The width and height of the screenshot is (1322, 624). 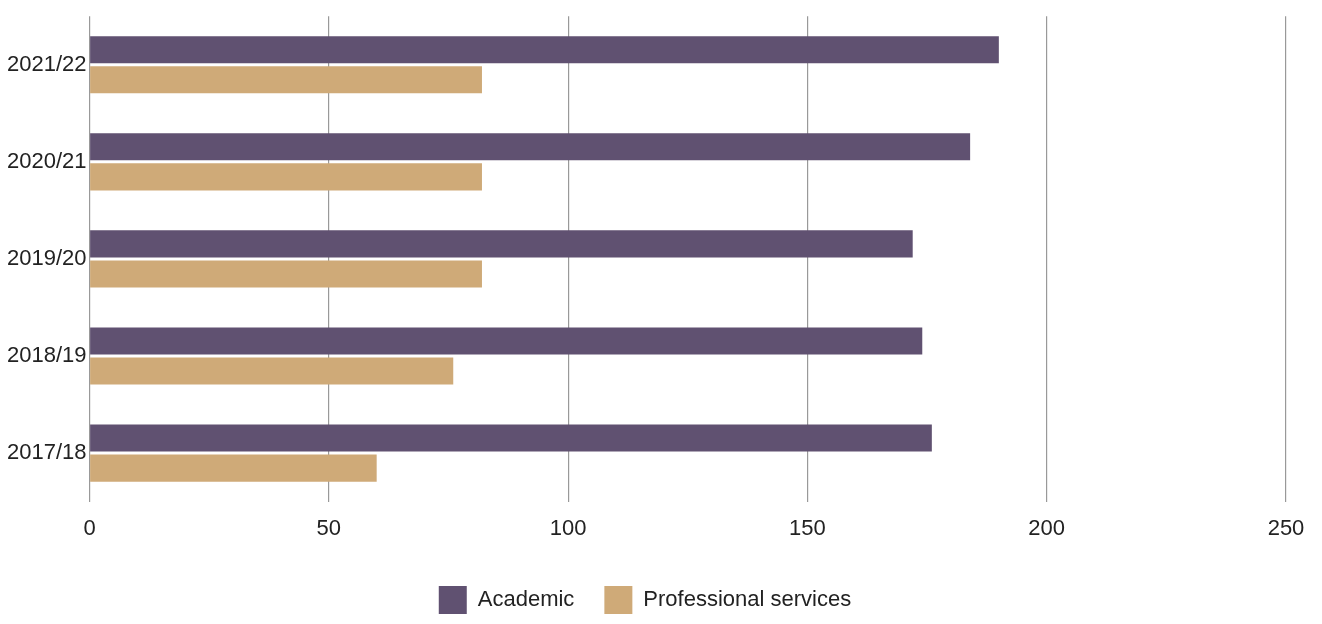 What do you see at coordinates (1286, 527) in the screenshot?
I see `x-tick-label: 250` at bounding box center [1286, 527].